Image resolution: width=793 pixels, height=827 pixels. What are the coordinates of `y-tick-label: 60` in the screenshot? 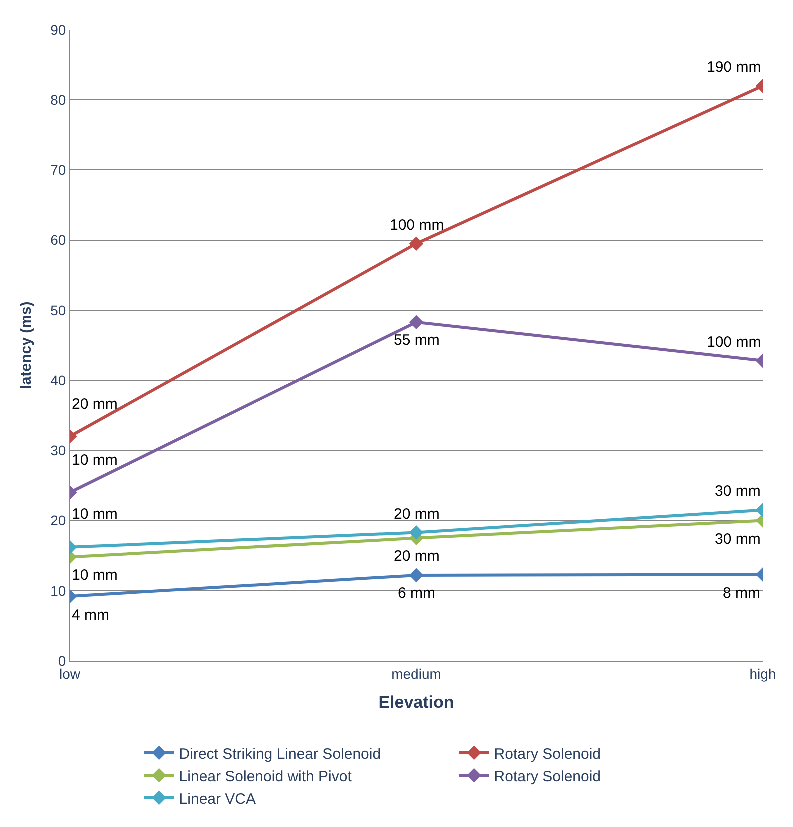 It's located at (58, 240).